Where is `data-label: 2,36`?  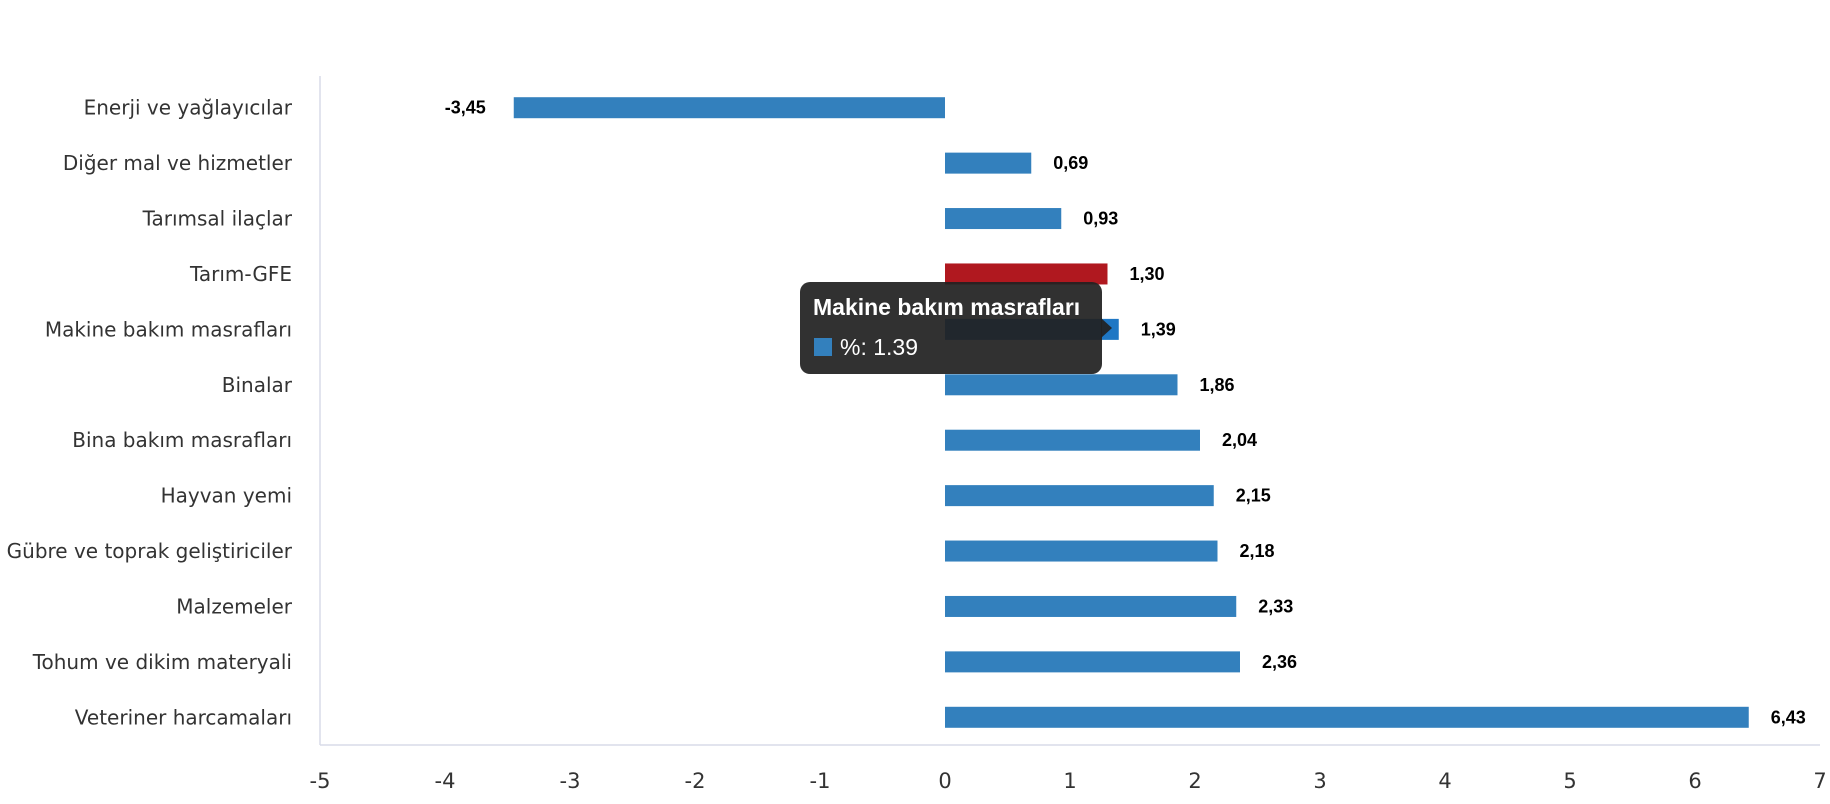
data-label: 2,36 is located at coordinates (1279, 662).